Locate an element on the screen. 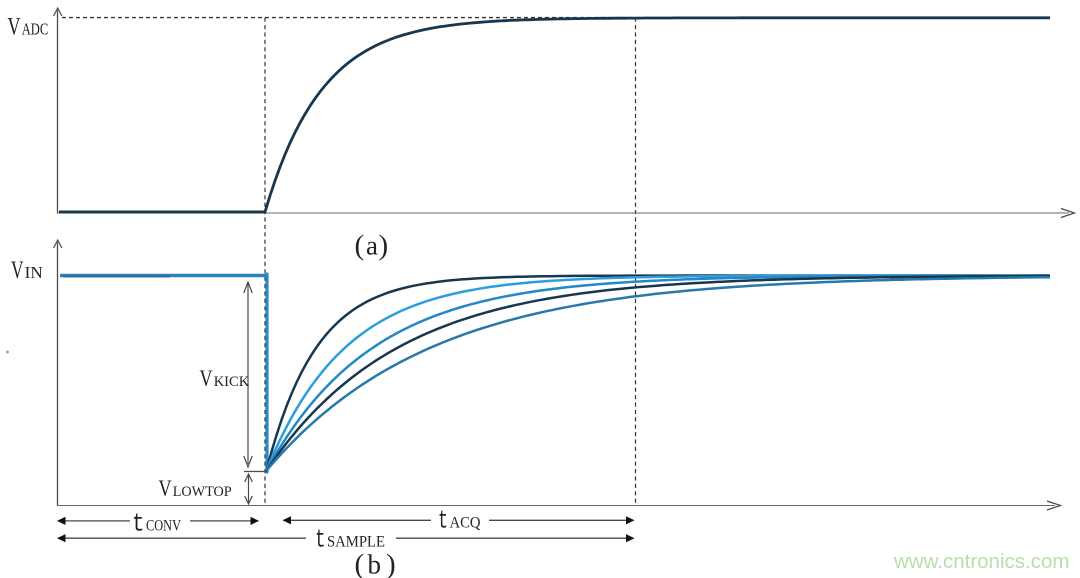 This screenshot has width=1080, height=578. svg-text: LOWTOP is located at coordinates (202, 492).